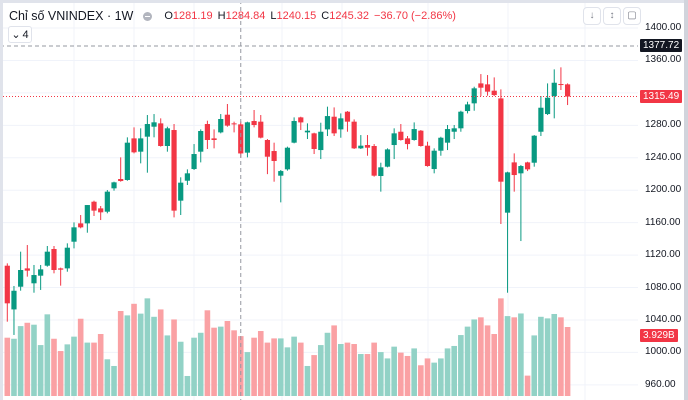 The width and height of the screenshot is (688, 400). Describe the element at coordinates (663, 255) in the screenshot. I see `price-axis-label: 1120.00` at that location.